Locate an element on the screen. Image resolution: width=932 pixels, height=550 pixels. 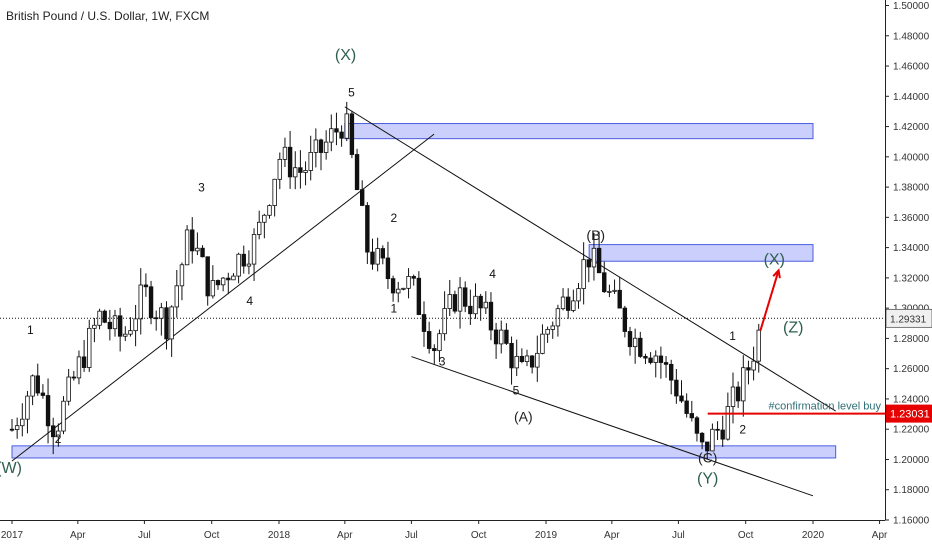
y-tick-label: 1.22000 is located at coordinates (911, 430).